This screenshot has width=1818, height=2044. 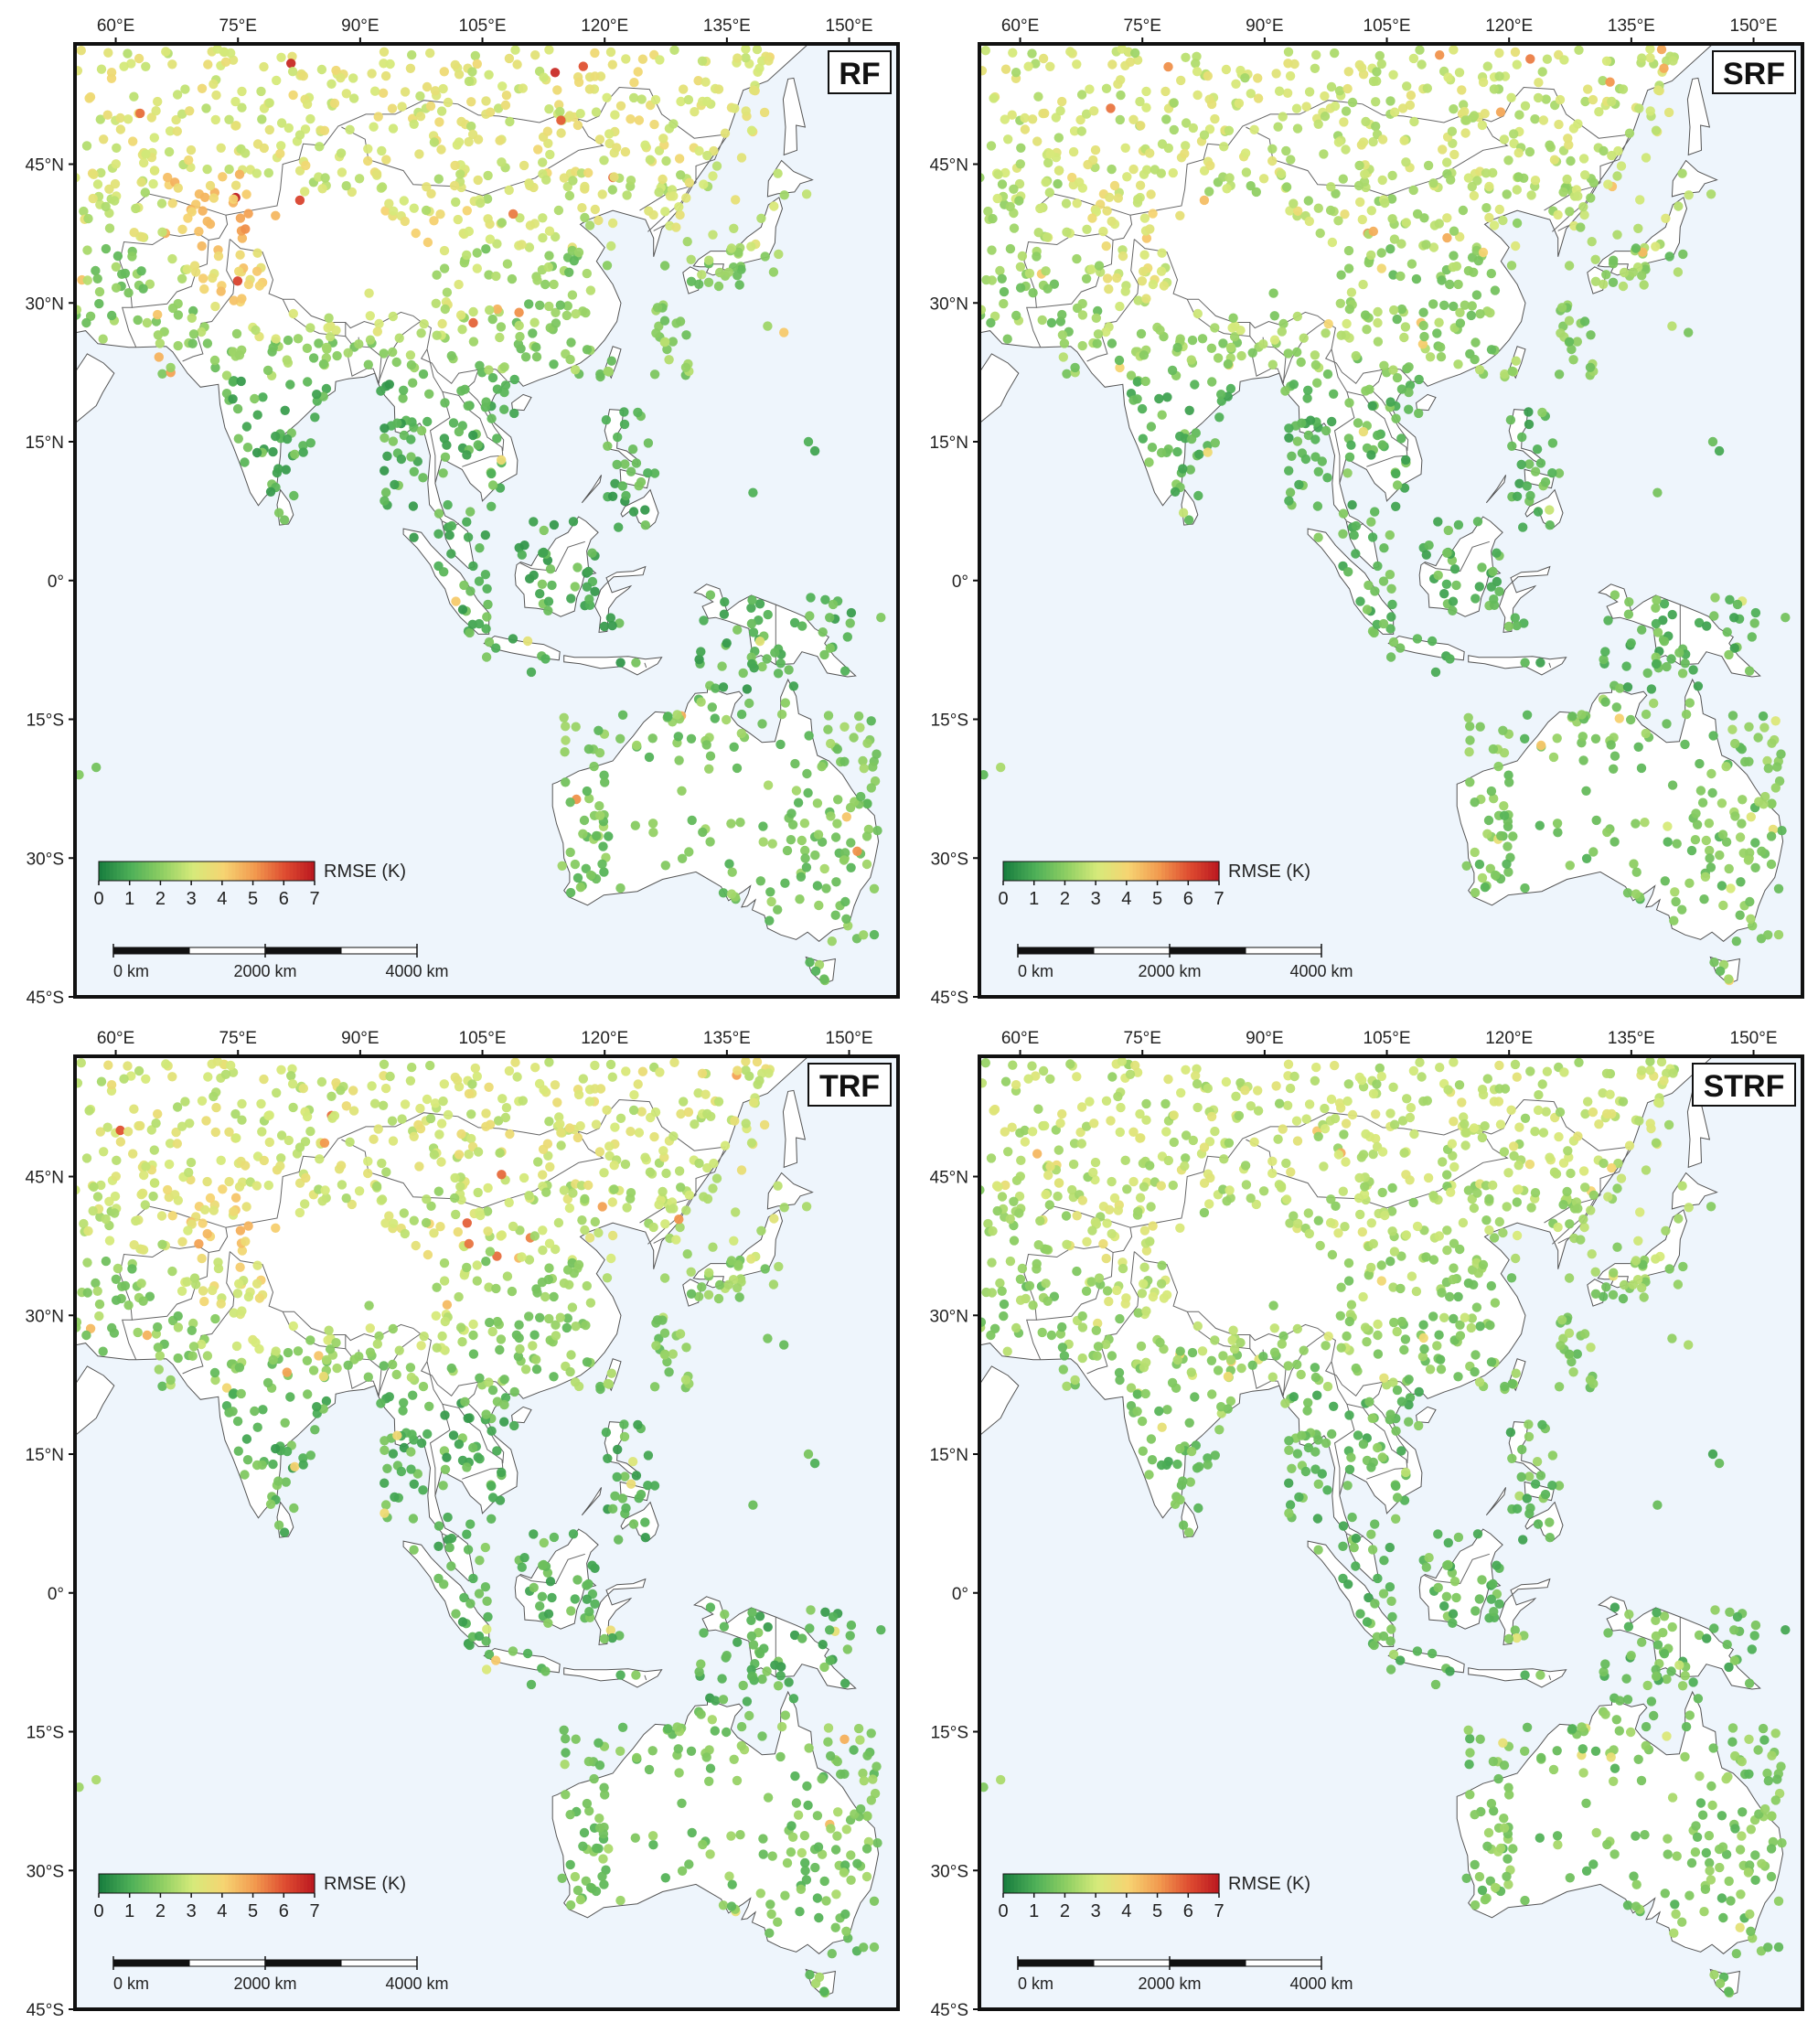 What do you see at coordinates (949, 721) in the screenshot?
I see `lat-tick-label: 15°S` at bounding box center [949, 721].